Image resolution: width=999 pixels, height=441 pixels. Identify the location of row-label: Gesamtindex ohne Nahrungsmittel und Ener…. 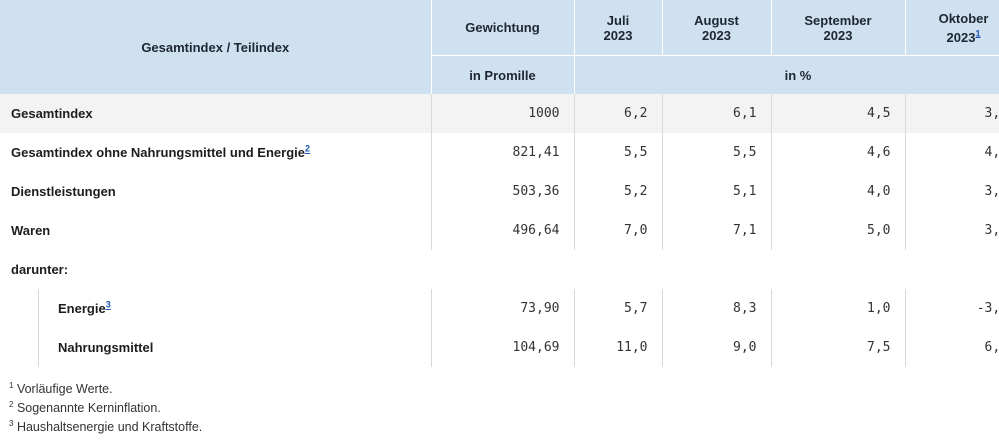
(158, 152).